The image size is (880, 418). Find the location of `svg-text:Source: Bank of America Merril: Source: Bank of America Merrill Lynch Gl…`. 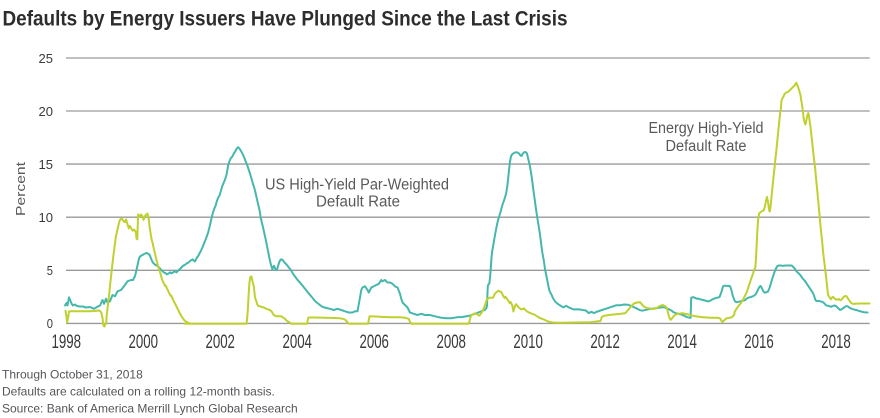

svg-text:Source: Bank of America Merril: Source: Bank of America Merrill Lynch Gl… is located at coordinates (150, 409).